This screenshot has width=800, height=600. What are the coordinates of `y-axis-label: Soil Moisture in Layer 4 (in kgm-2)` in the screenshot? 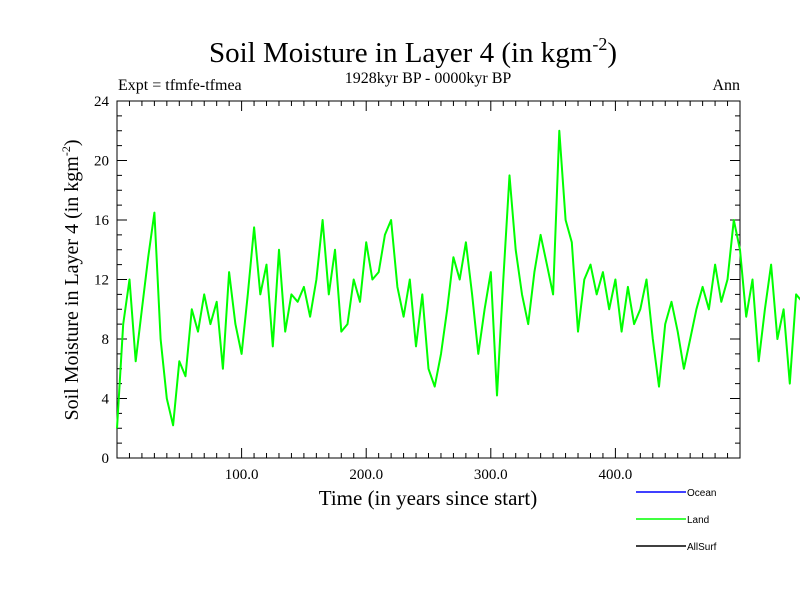 It's located at (71, 279).